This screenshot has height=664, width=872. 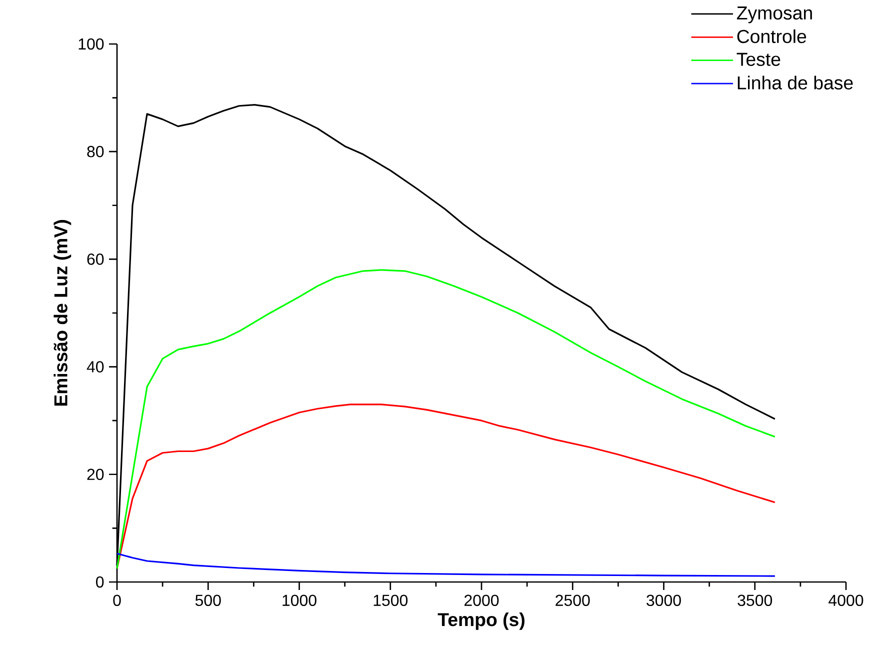 I want to click on x-tick-label: 2000, so click(x=481, y=600).